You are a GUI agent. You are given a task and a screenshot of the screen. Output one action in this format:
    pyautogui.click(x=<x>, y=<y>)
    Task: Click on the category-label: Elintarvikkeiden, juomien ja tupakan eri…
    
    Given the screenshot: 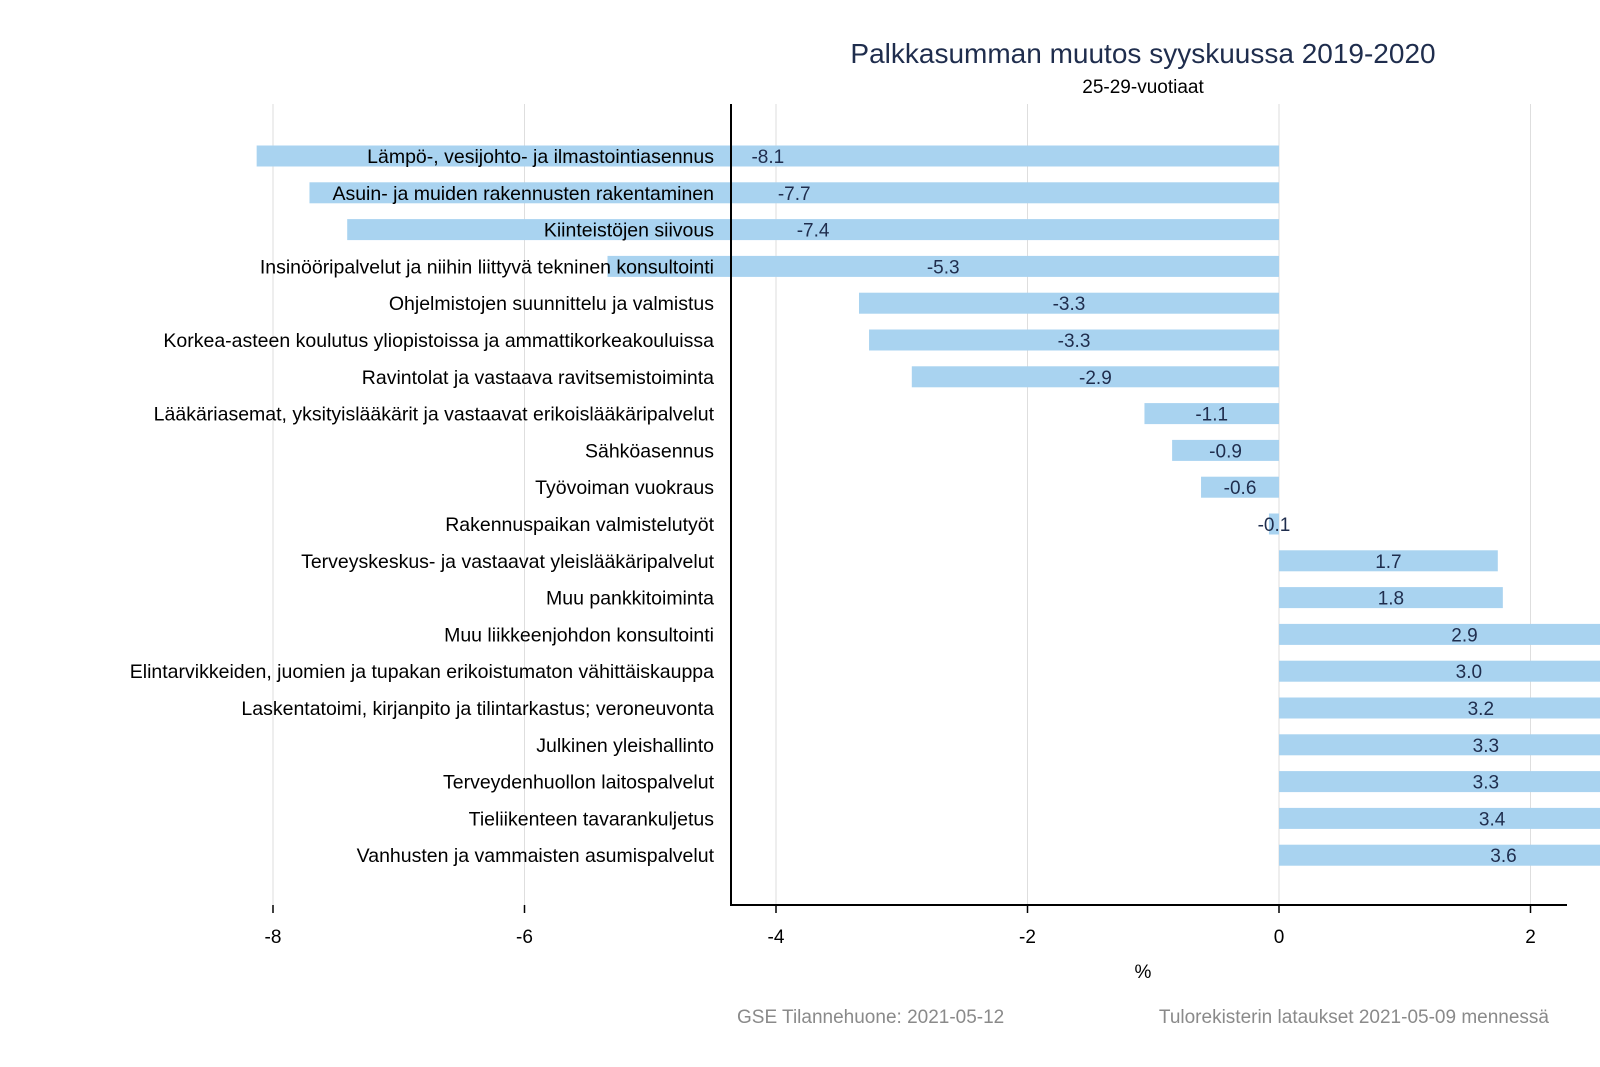 What is the action you would take?
    pyautogui.click(x=422, y=672)
    